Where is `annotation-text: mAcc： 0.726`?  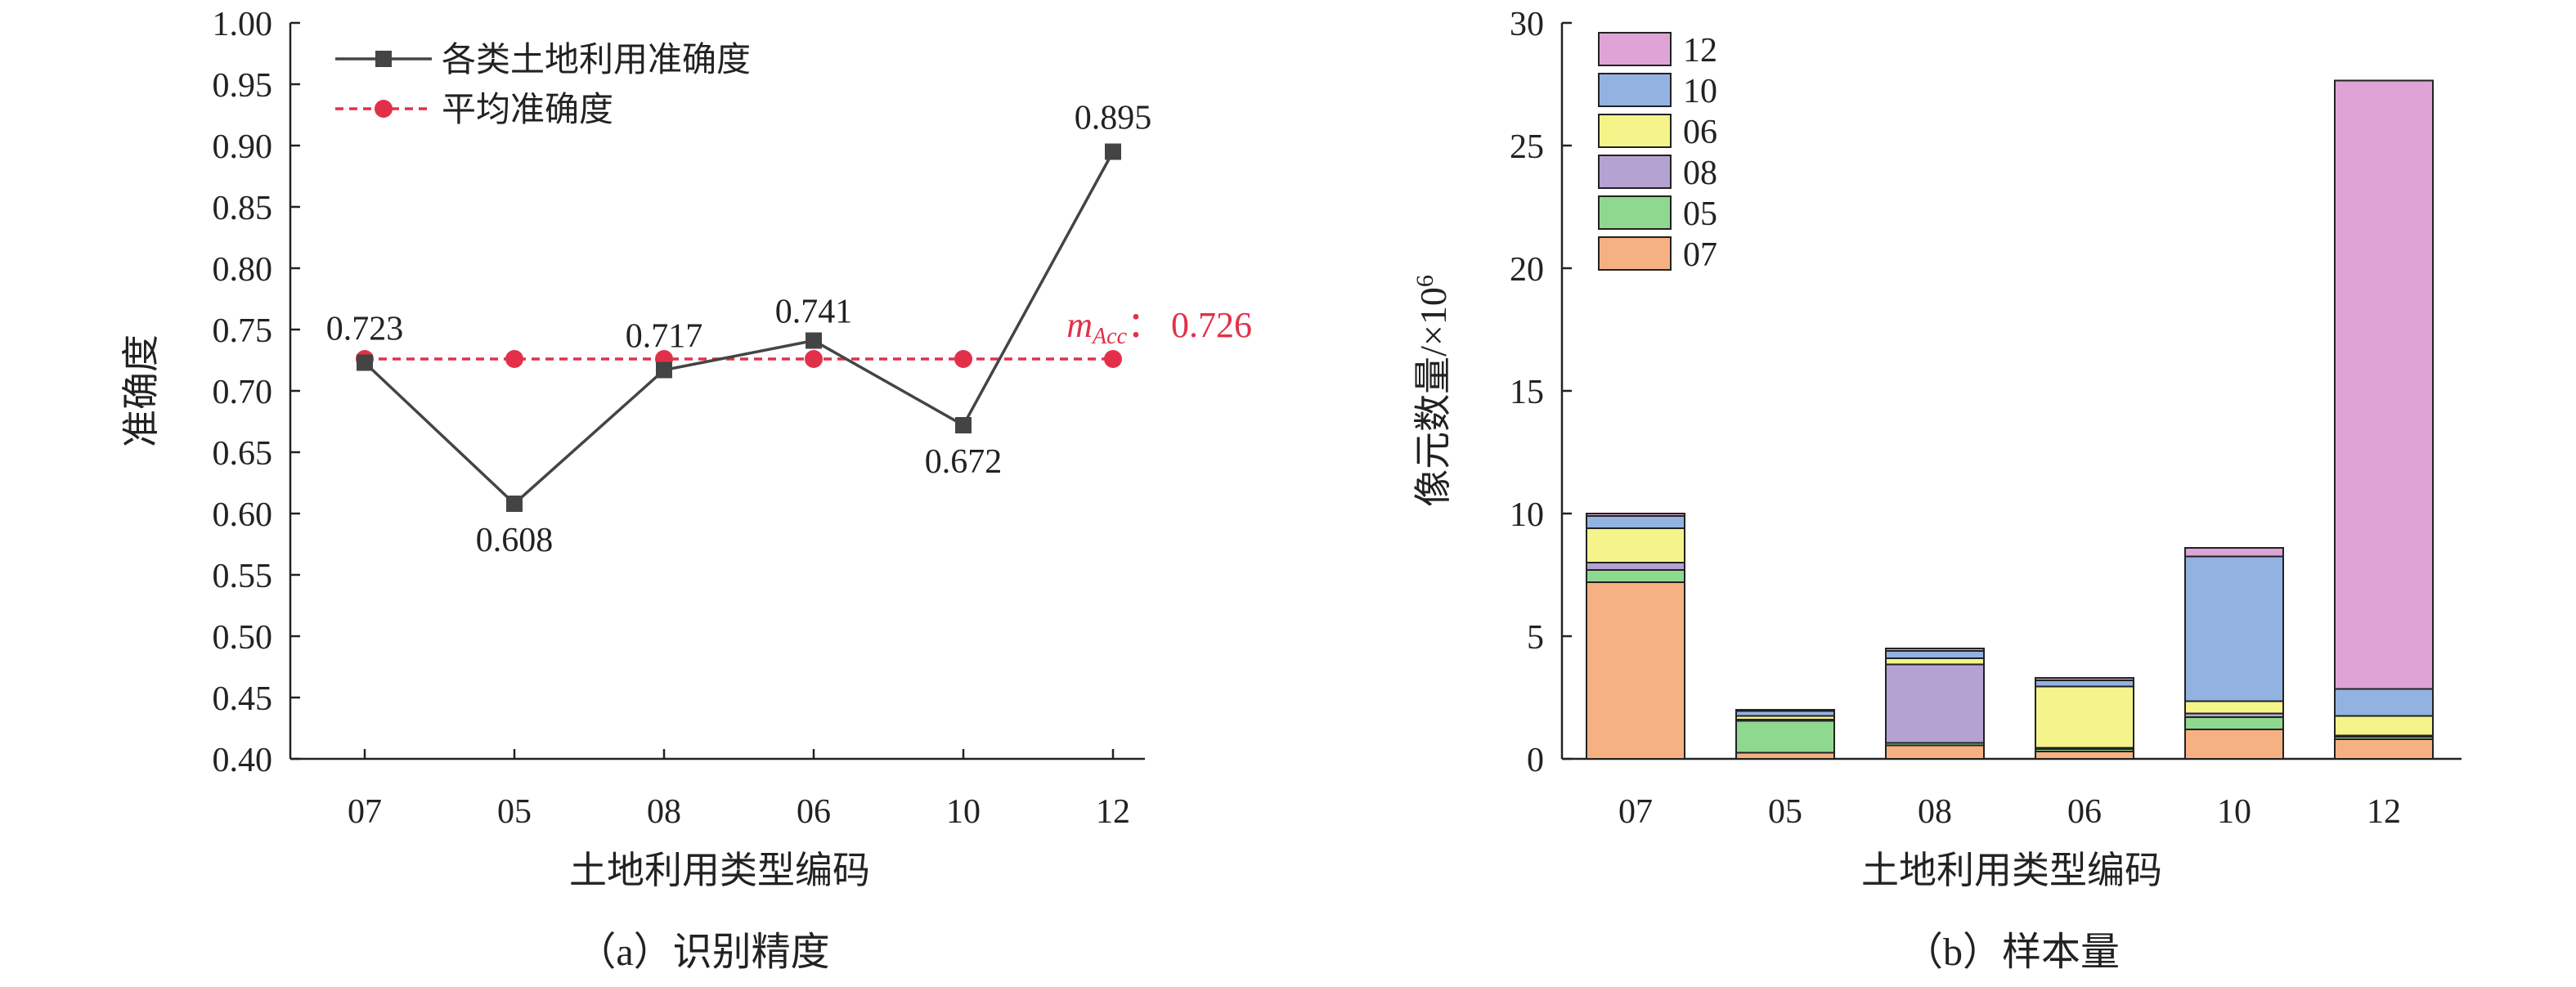
annotation-text: mAcc： 0.726 is located at coordinates (1159, 327).